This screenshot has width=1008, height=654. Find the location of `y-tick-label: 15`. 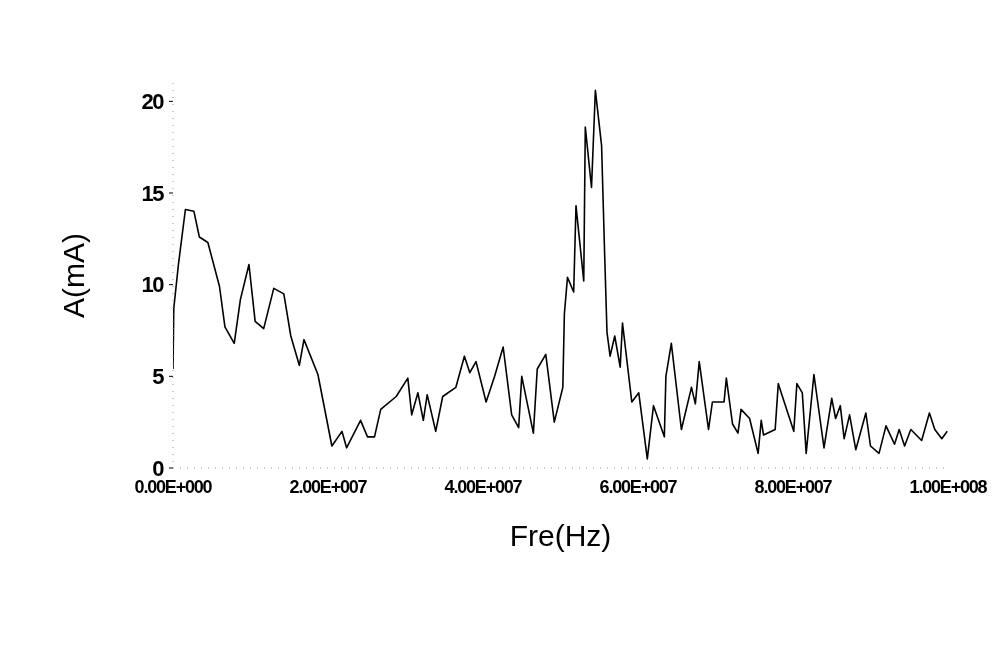

y-tick-label: 15 is located at coordinates (153, 193).